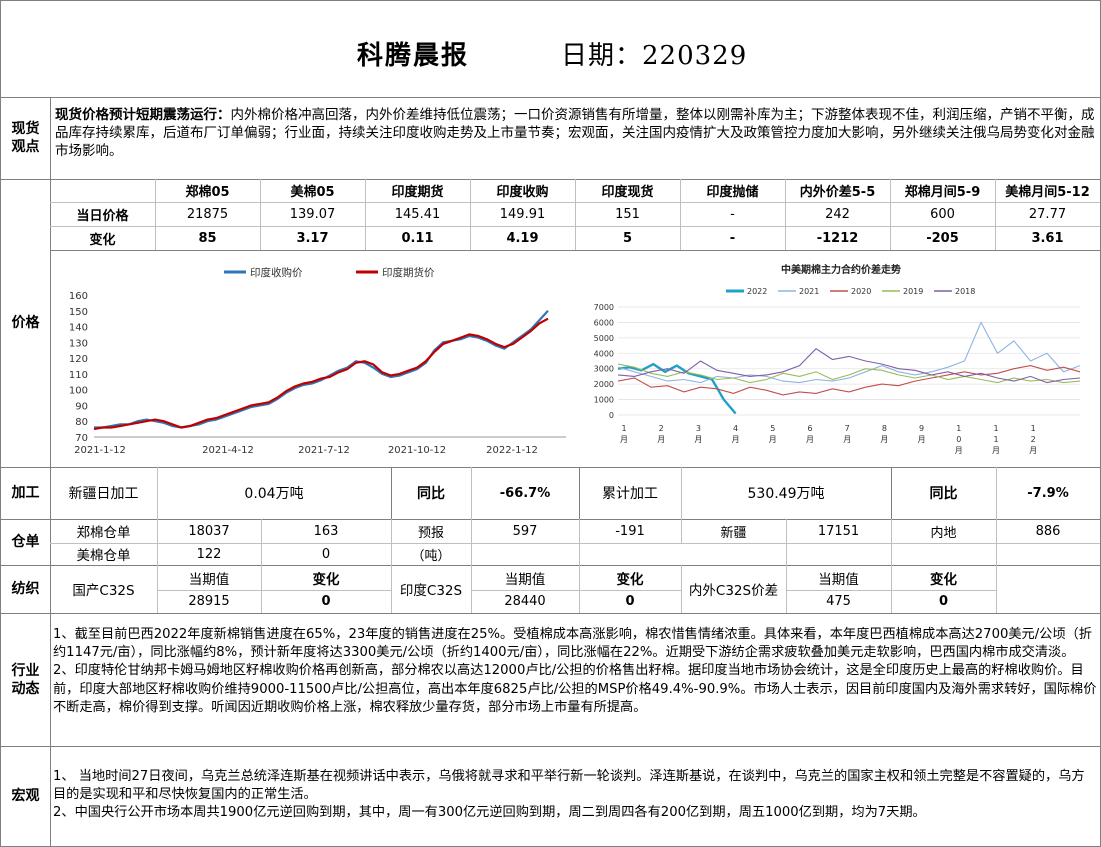 The width and height of the screenshot is (1101, 847). I want to click on spread-c32s-label: 内外C32S价差, so click(733, 591).